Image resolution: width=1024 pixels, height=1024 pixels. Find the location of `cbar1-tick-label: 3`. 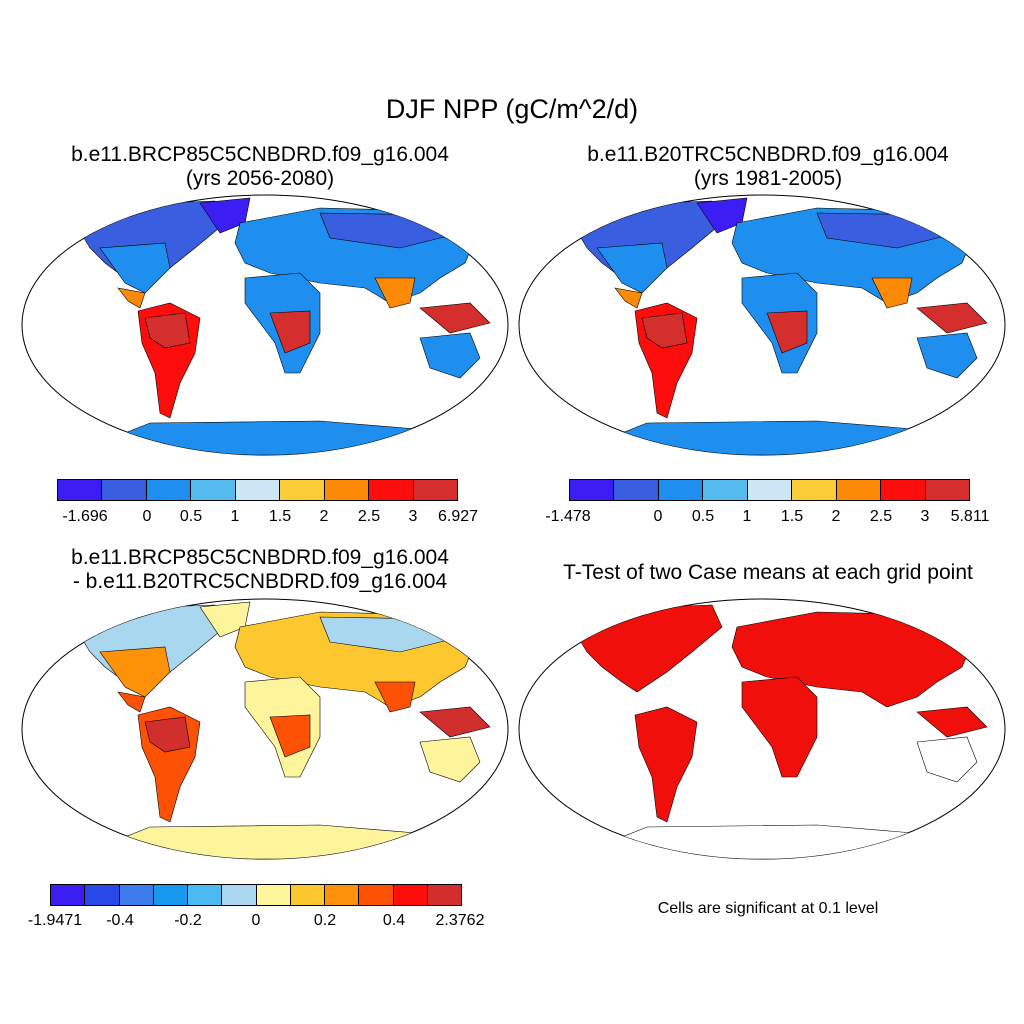

cbar1-tick-label: 3 is located at coordinates (413, 516).